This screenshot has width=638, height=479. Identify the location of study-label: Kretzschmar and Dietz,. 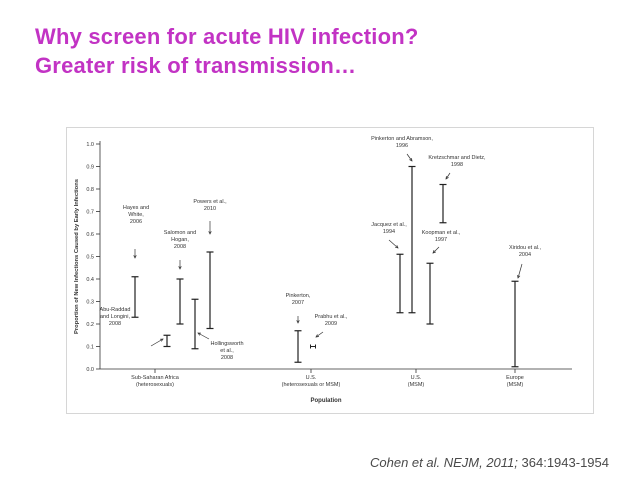
(457, 158).